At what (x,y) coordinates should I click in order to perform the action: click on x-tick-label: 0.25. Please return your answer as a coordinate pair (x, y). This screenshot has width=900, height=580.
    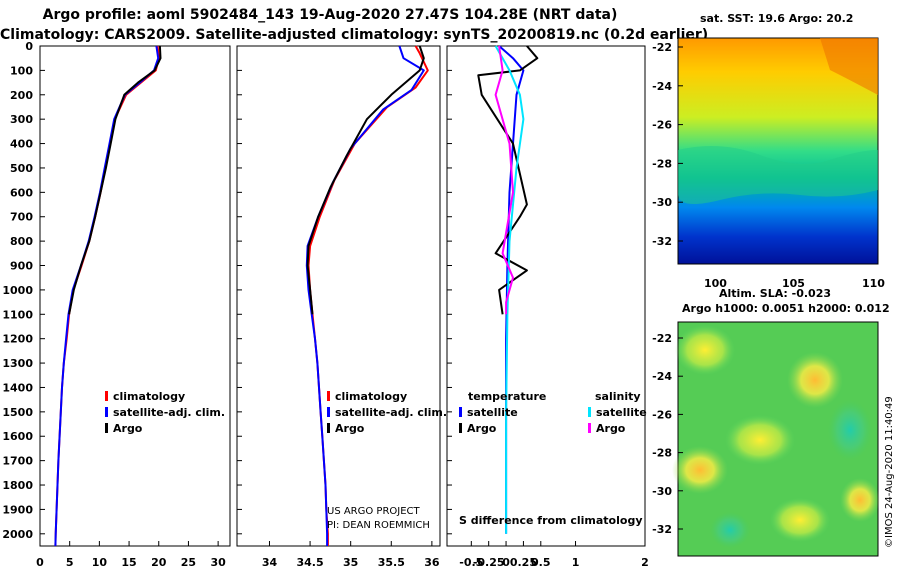
    Looking at the image, I should click on (523, 562).